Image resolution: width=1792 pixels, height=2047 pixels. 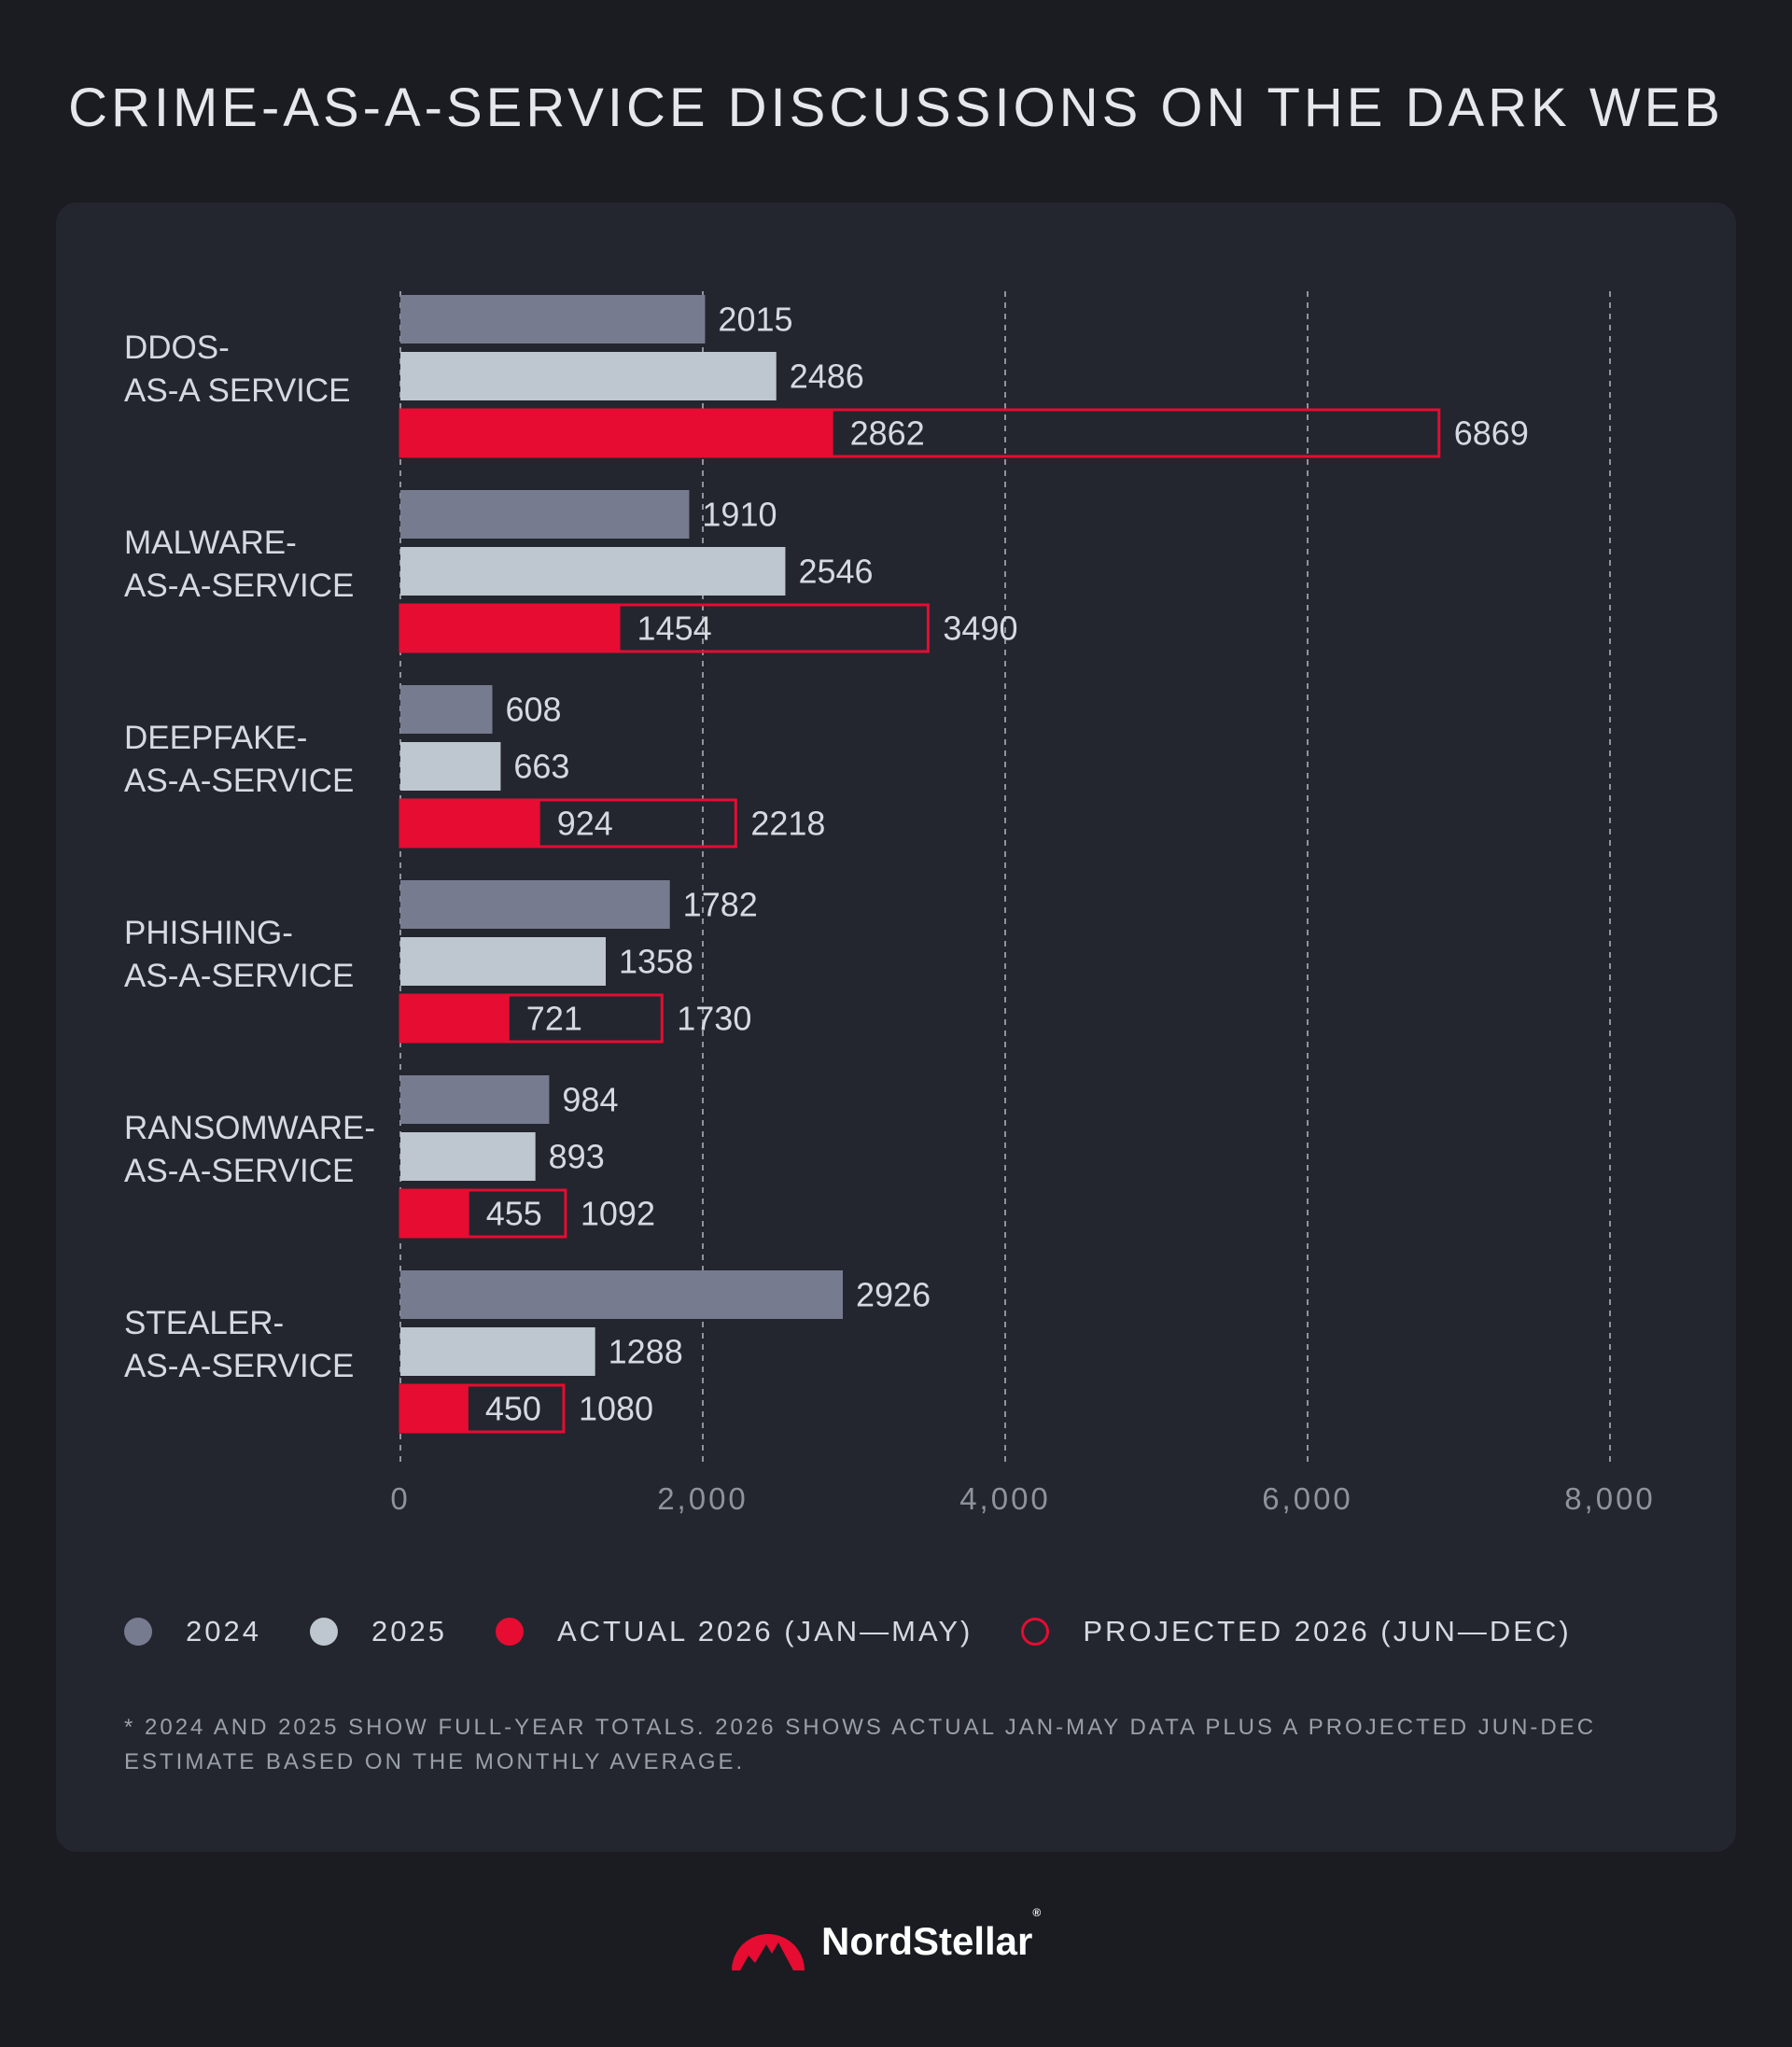 What do you see at coordinates (720, 905) in the screenshot?
I see `value-label-2024-3: 1782` at bounding box center [720, 905].